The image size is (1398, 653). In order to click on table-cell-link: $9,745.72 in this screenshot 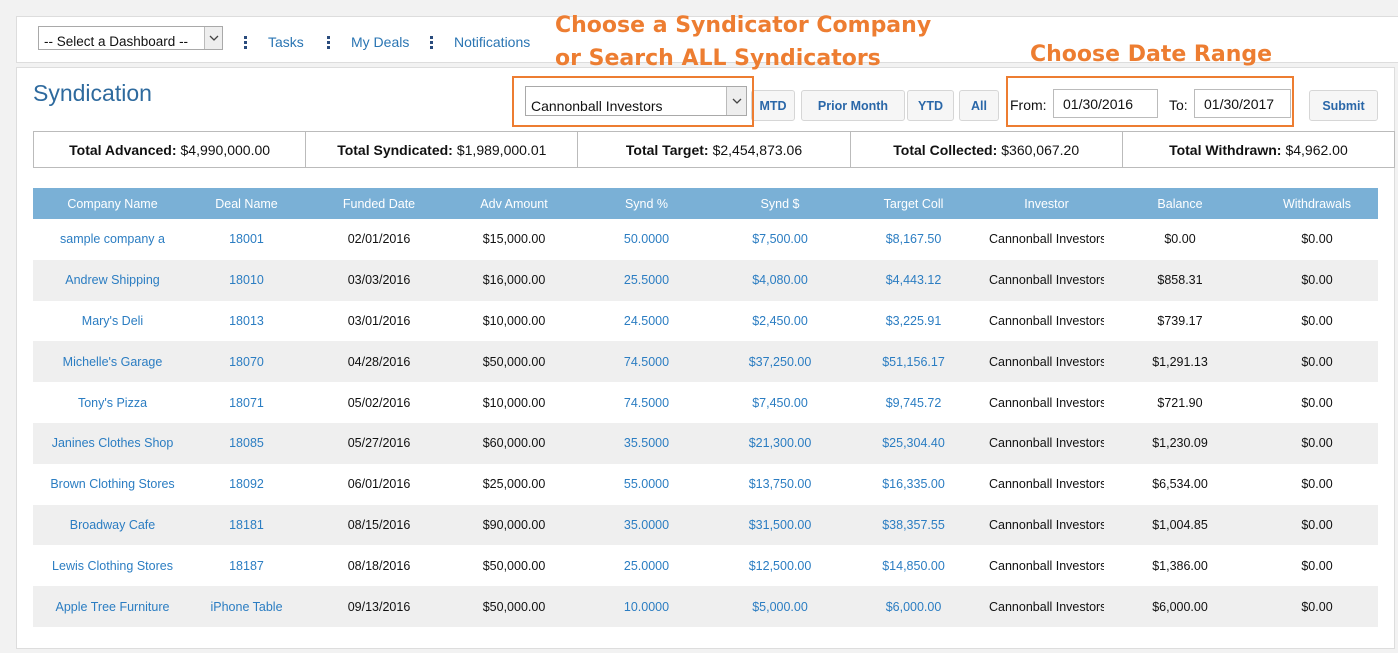, I will do `click(913, 402)`.